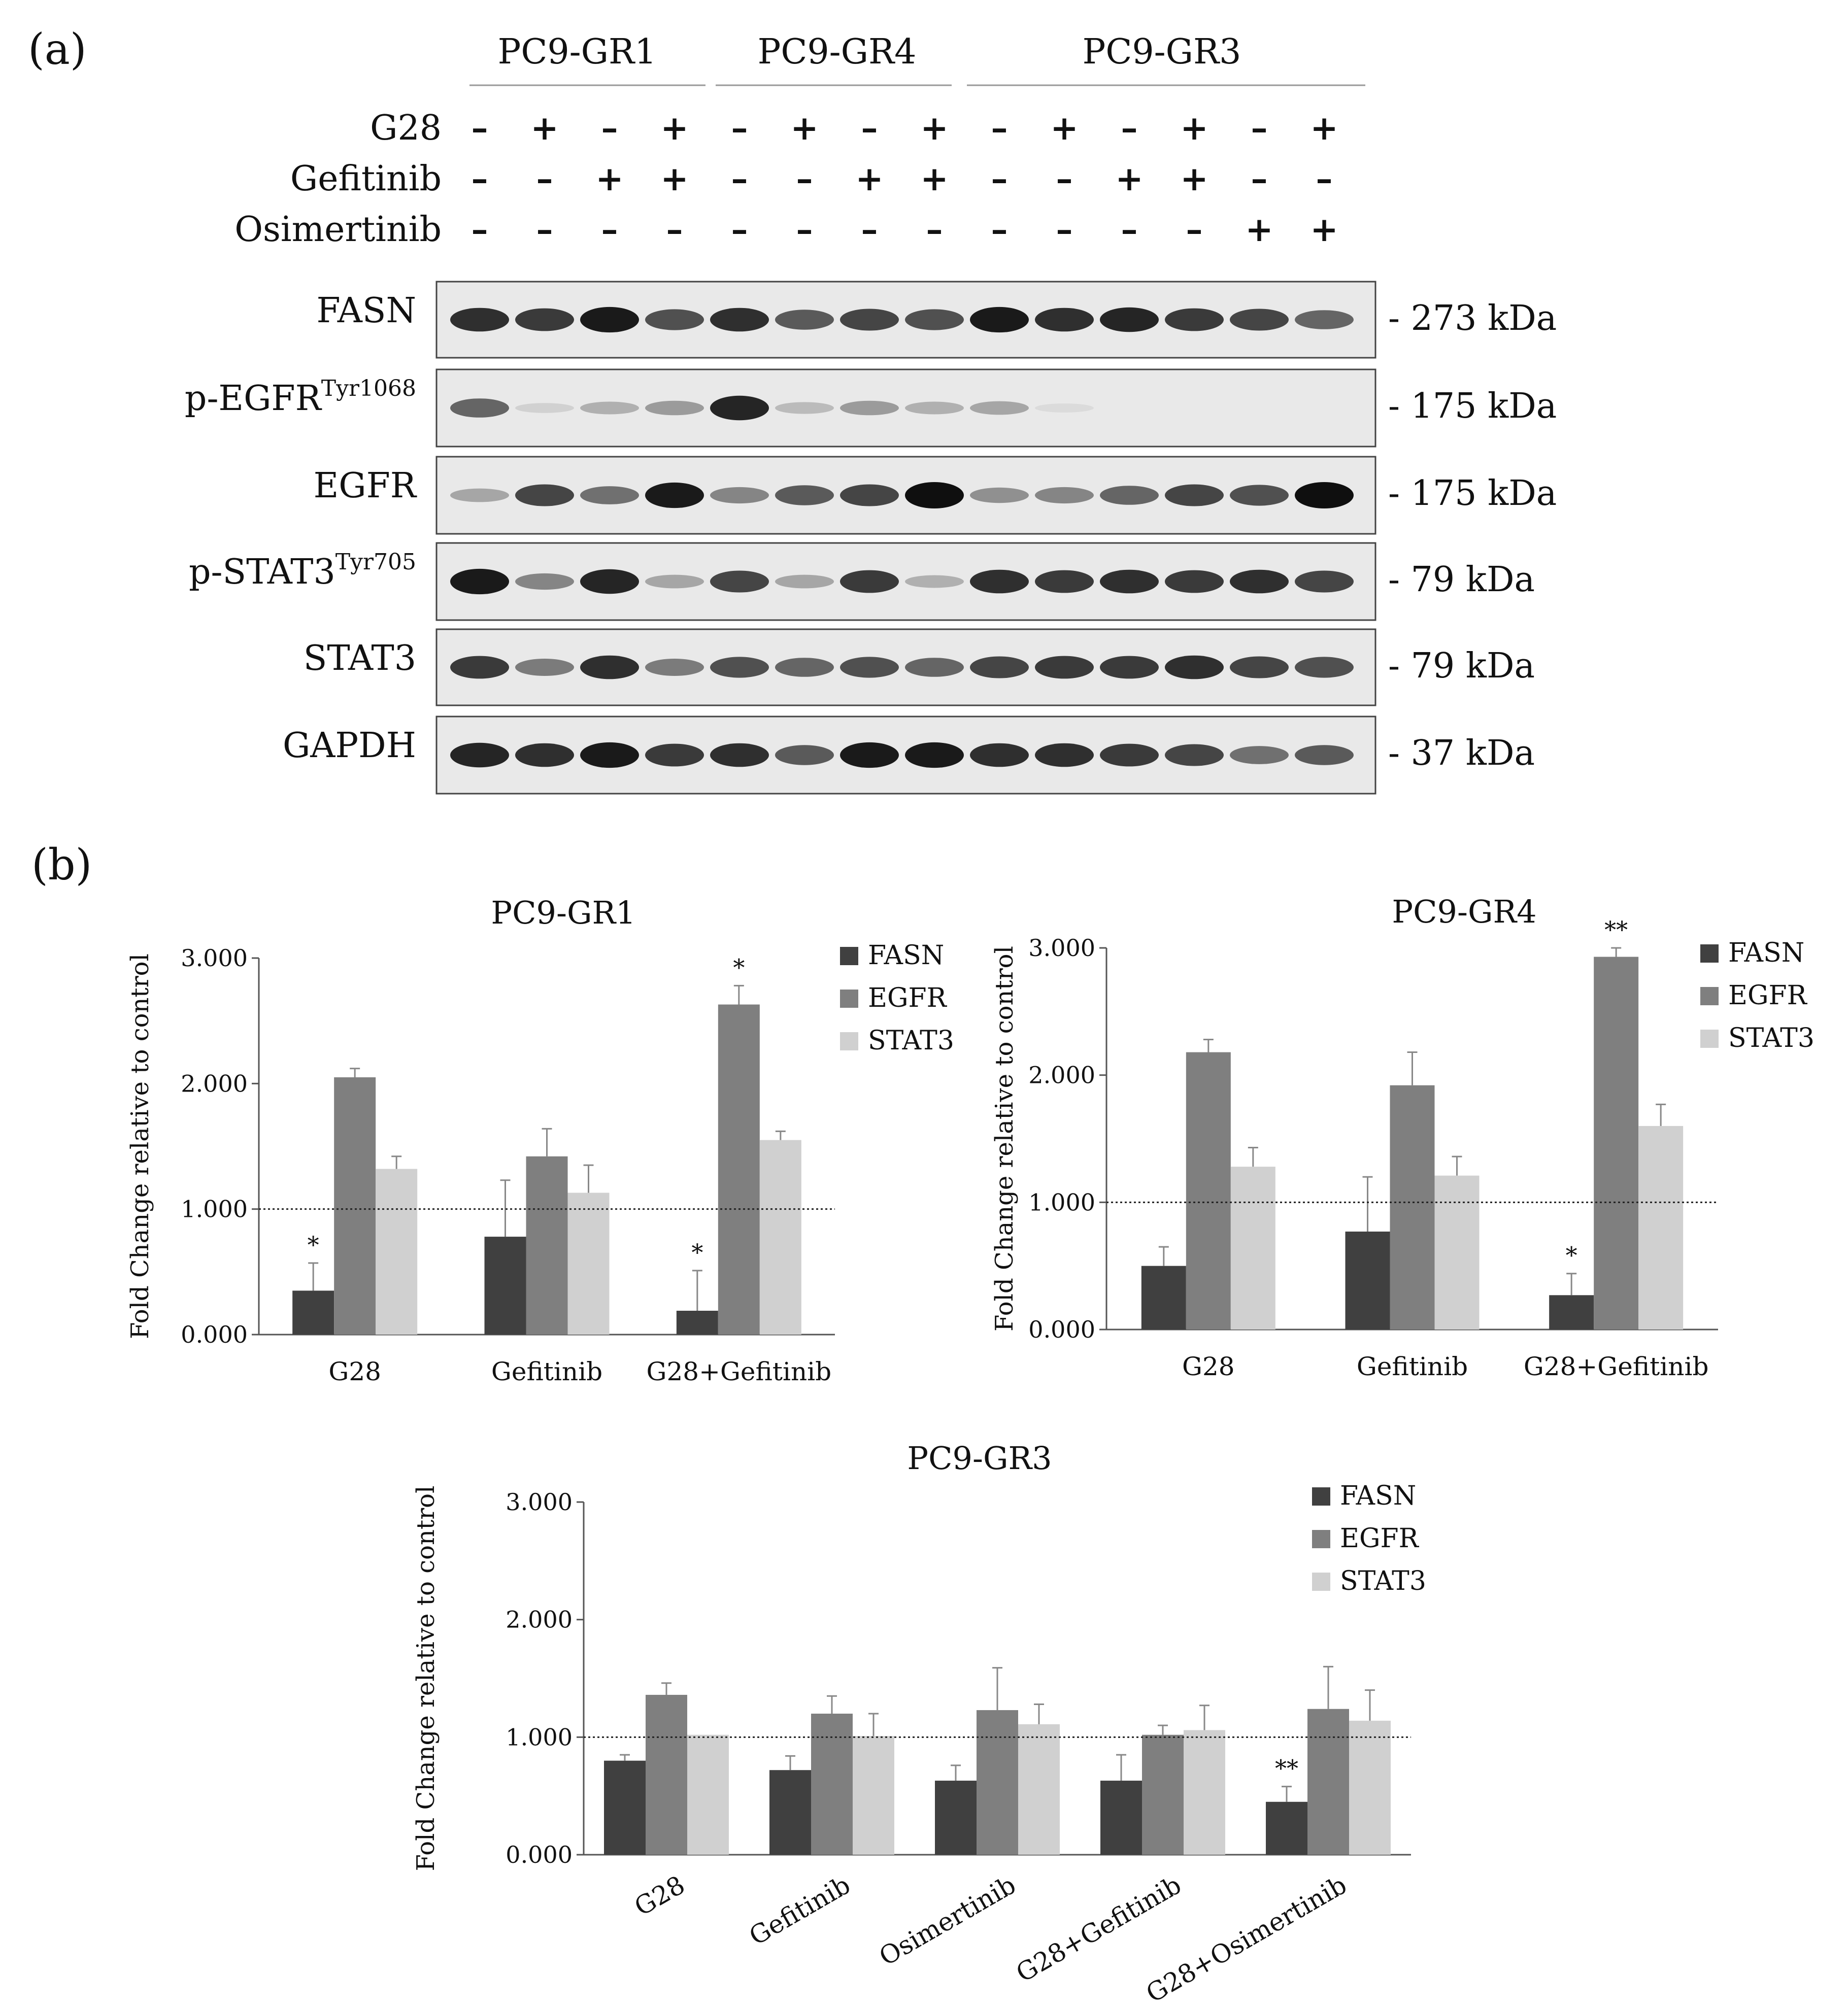 The width and height of the screenshot is (1848, 2010). Describe the element at coordinates (338, 230) in the screenshot. I see `treatment-label: Osimertinib` at that location.